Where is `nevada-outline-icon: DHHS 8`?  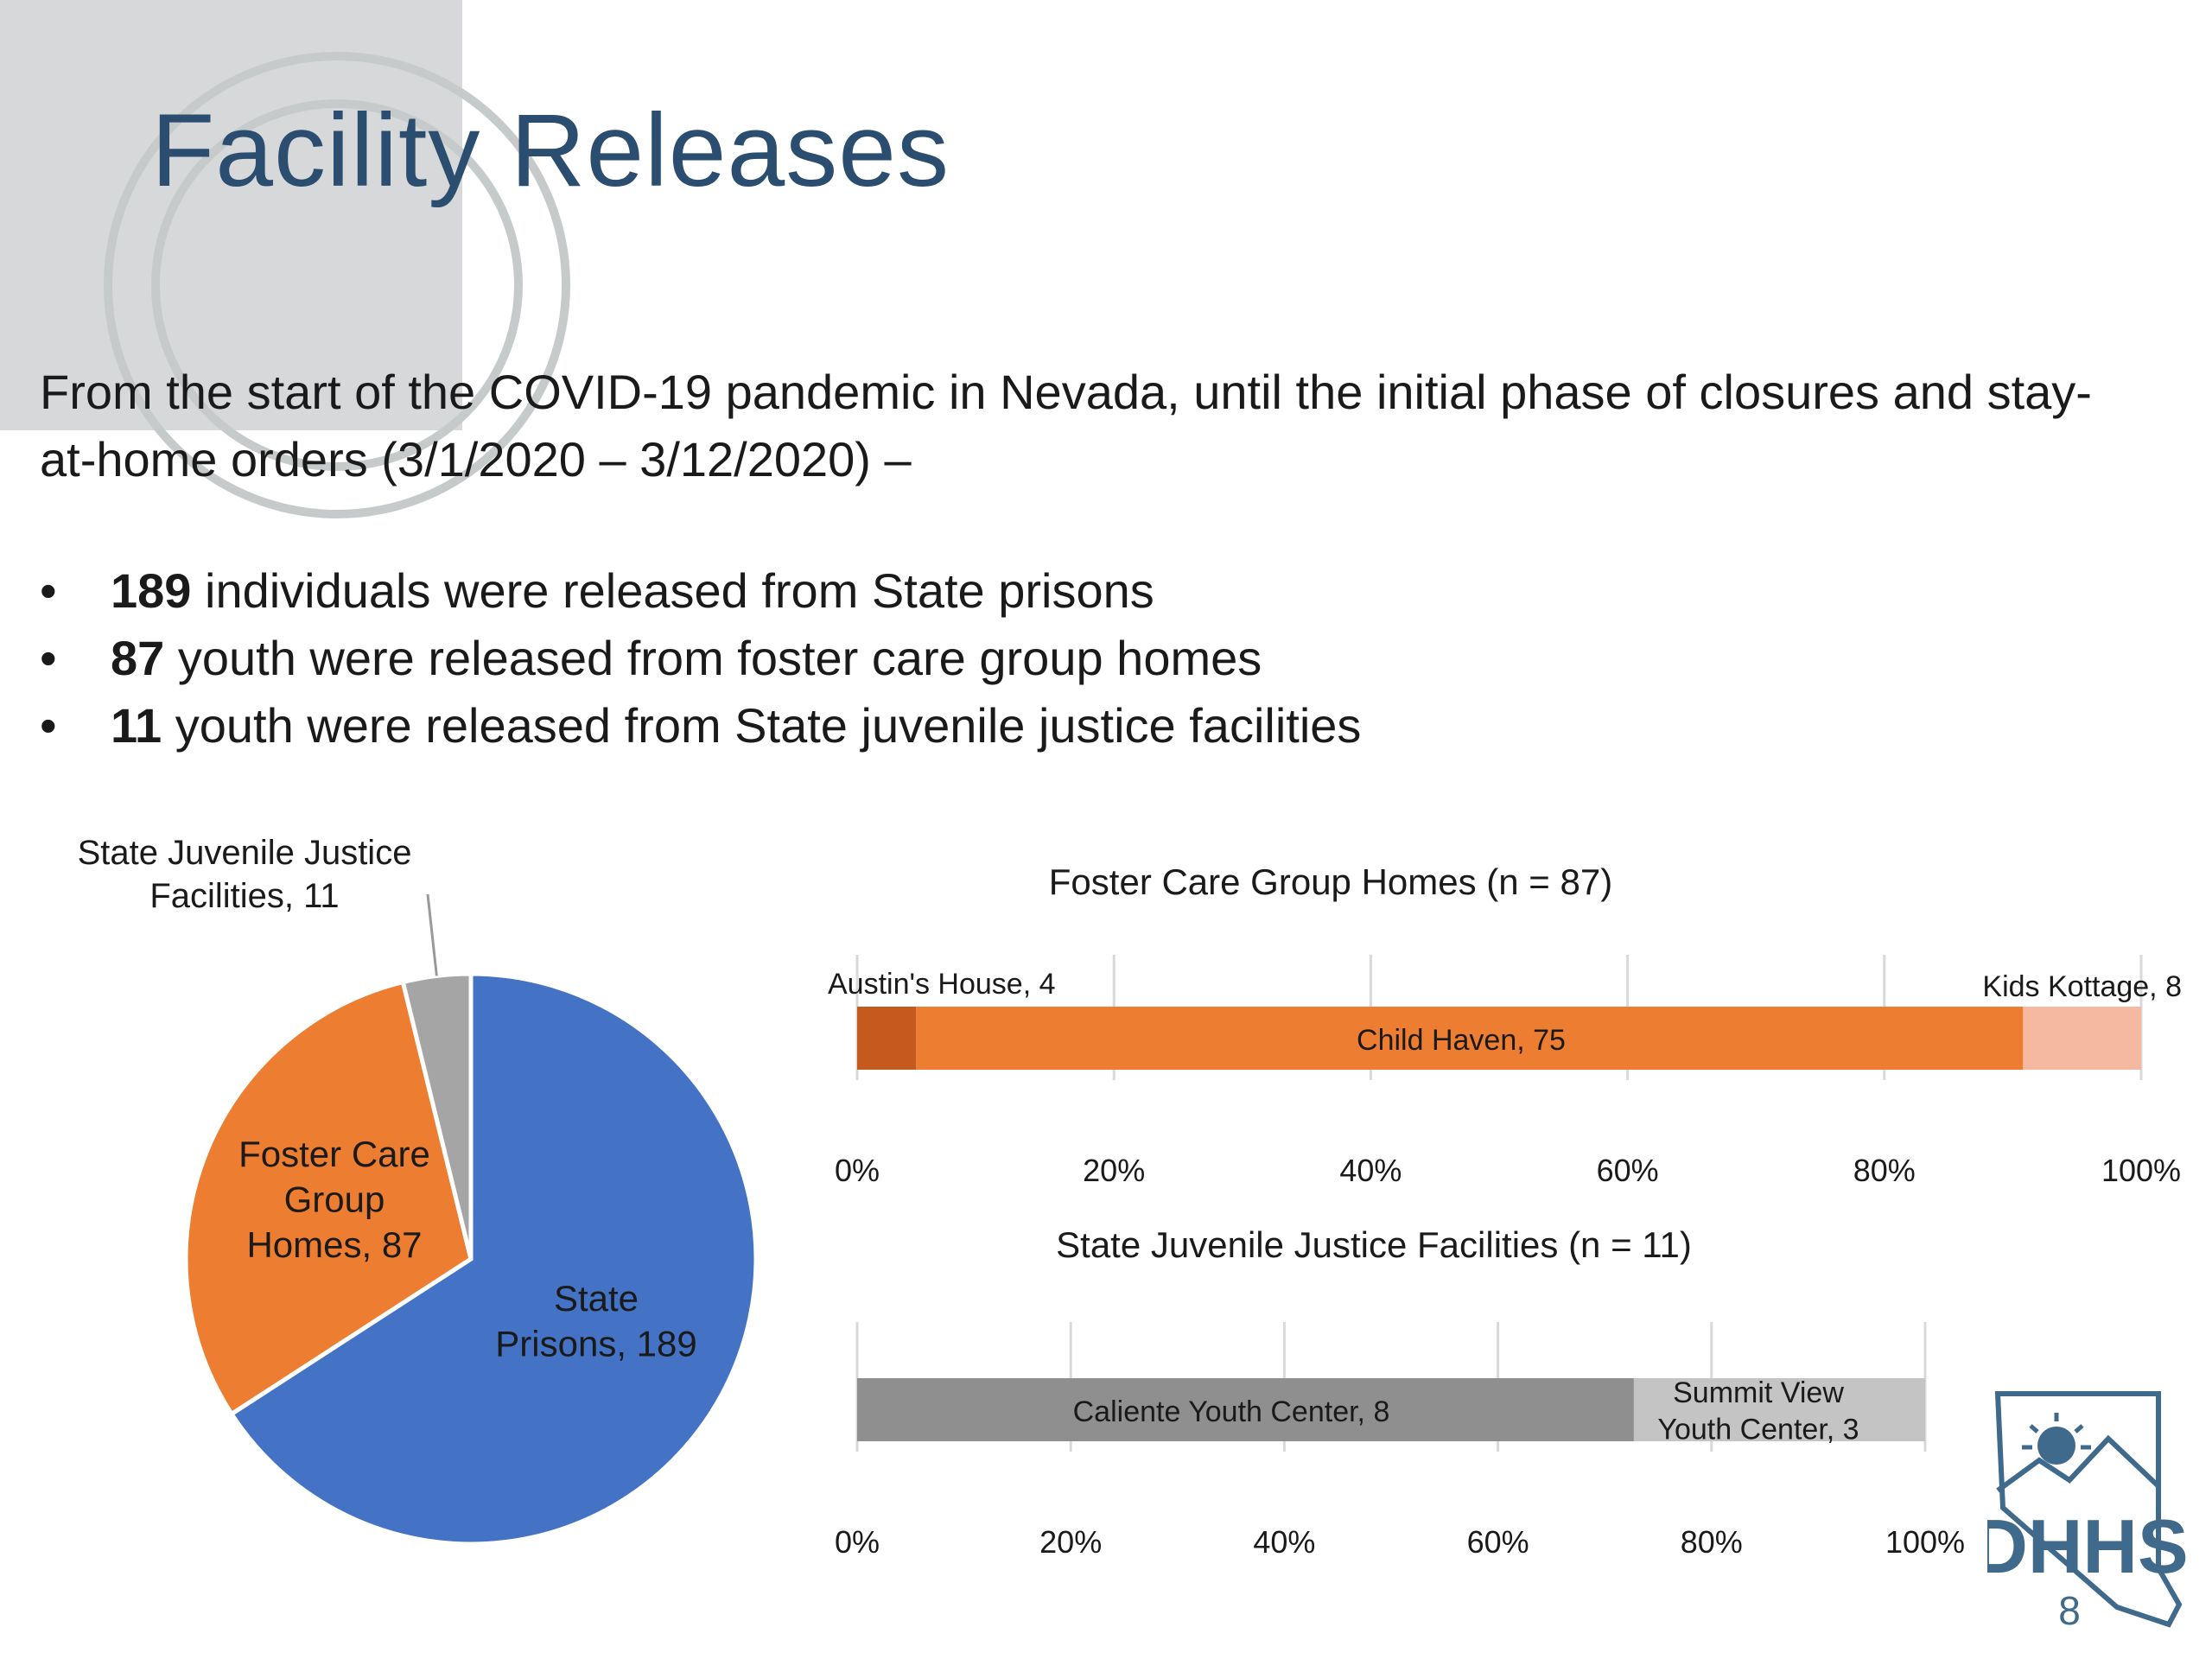 nevada-outline-icon: DHHS 8 is located at coordinates (2081, 1512).